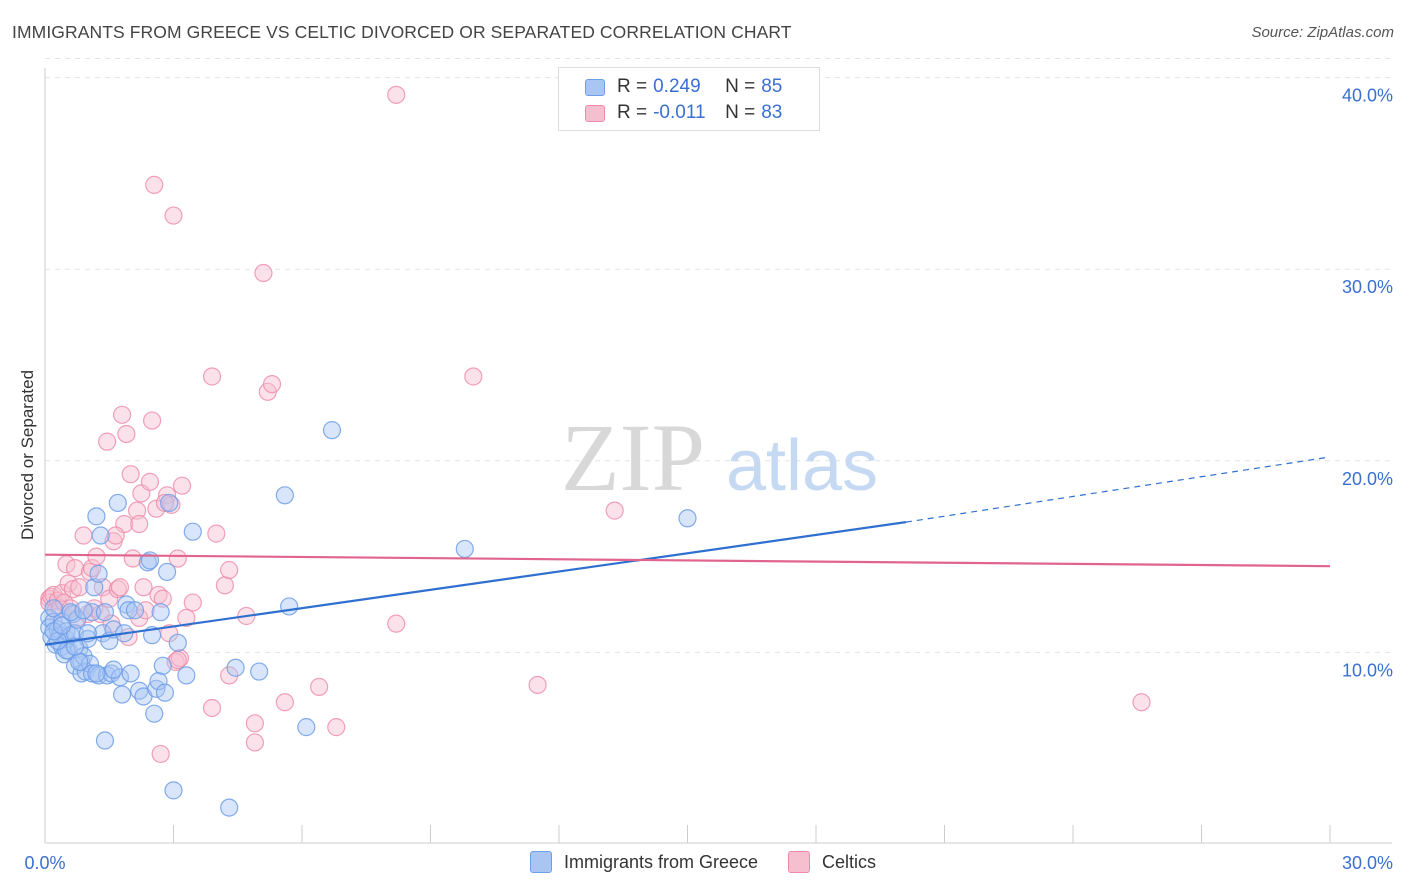 The width and height of the screenshot is (1406, 892). I want to click on legend-r-value: 0.249, so click(677, 86).